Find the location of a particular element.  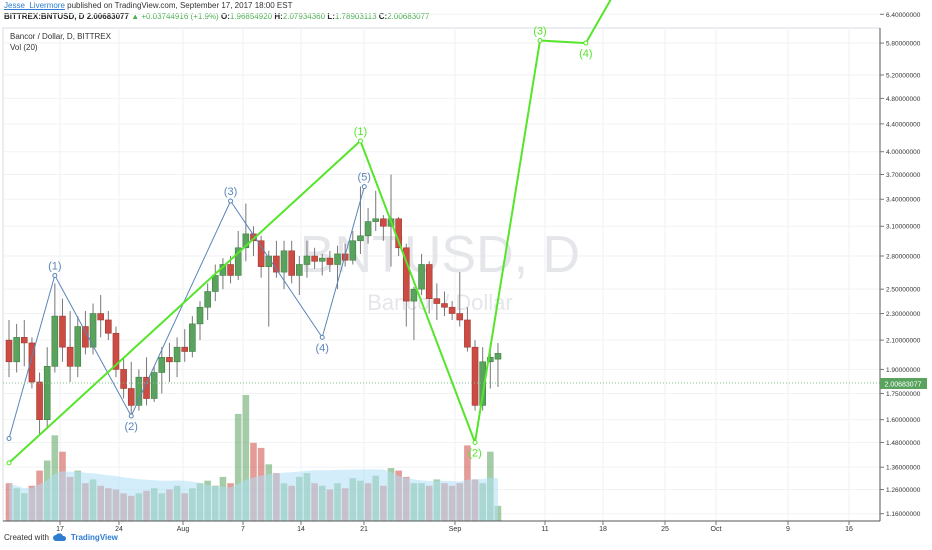

sub-wave-label: (2) is located at coordinates (131, 427).